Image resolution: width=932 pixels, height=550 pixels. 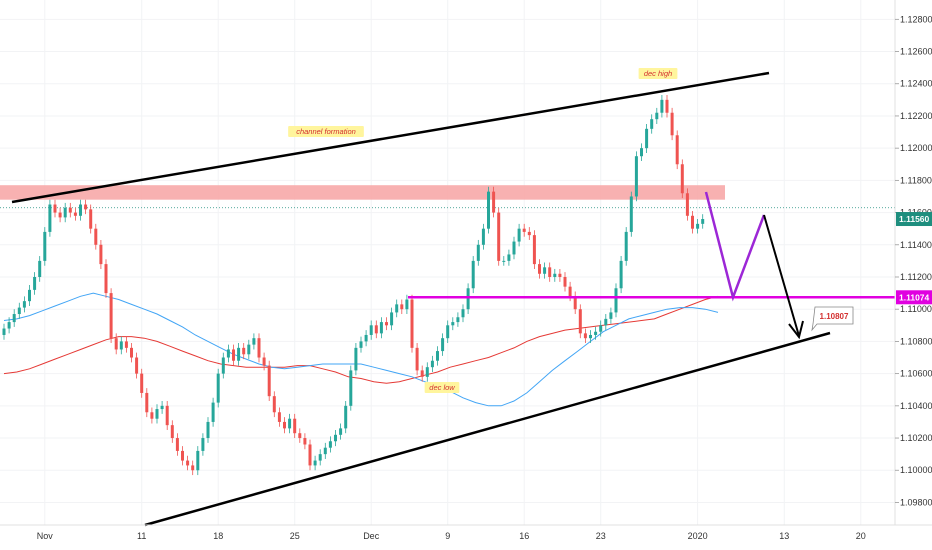 What do you see at coordinates (914, 297) in the screenshot?
I see `support-price-value: 1.11074` at bounding box center [914, 297].